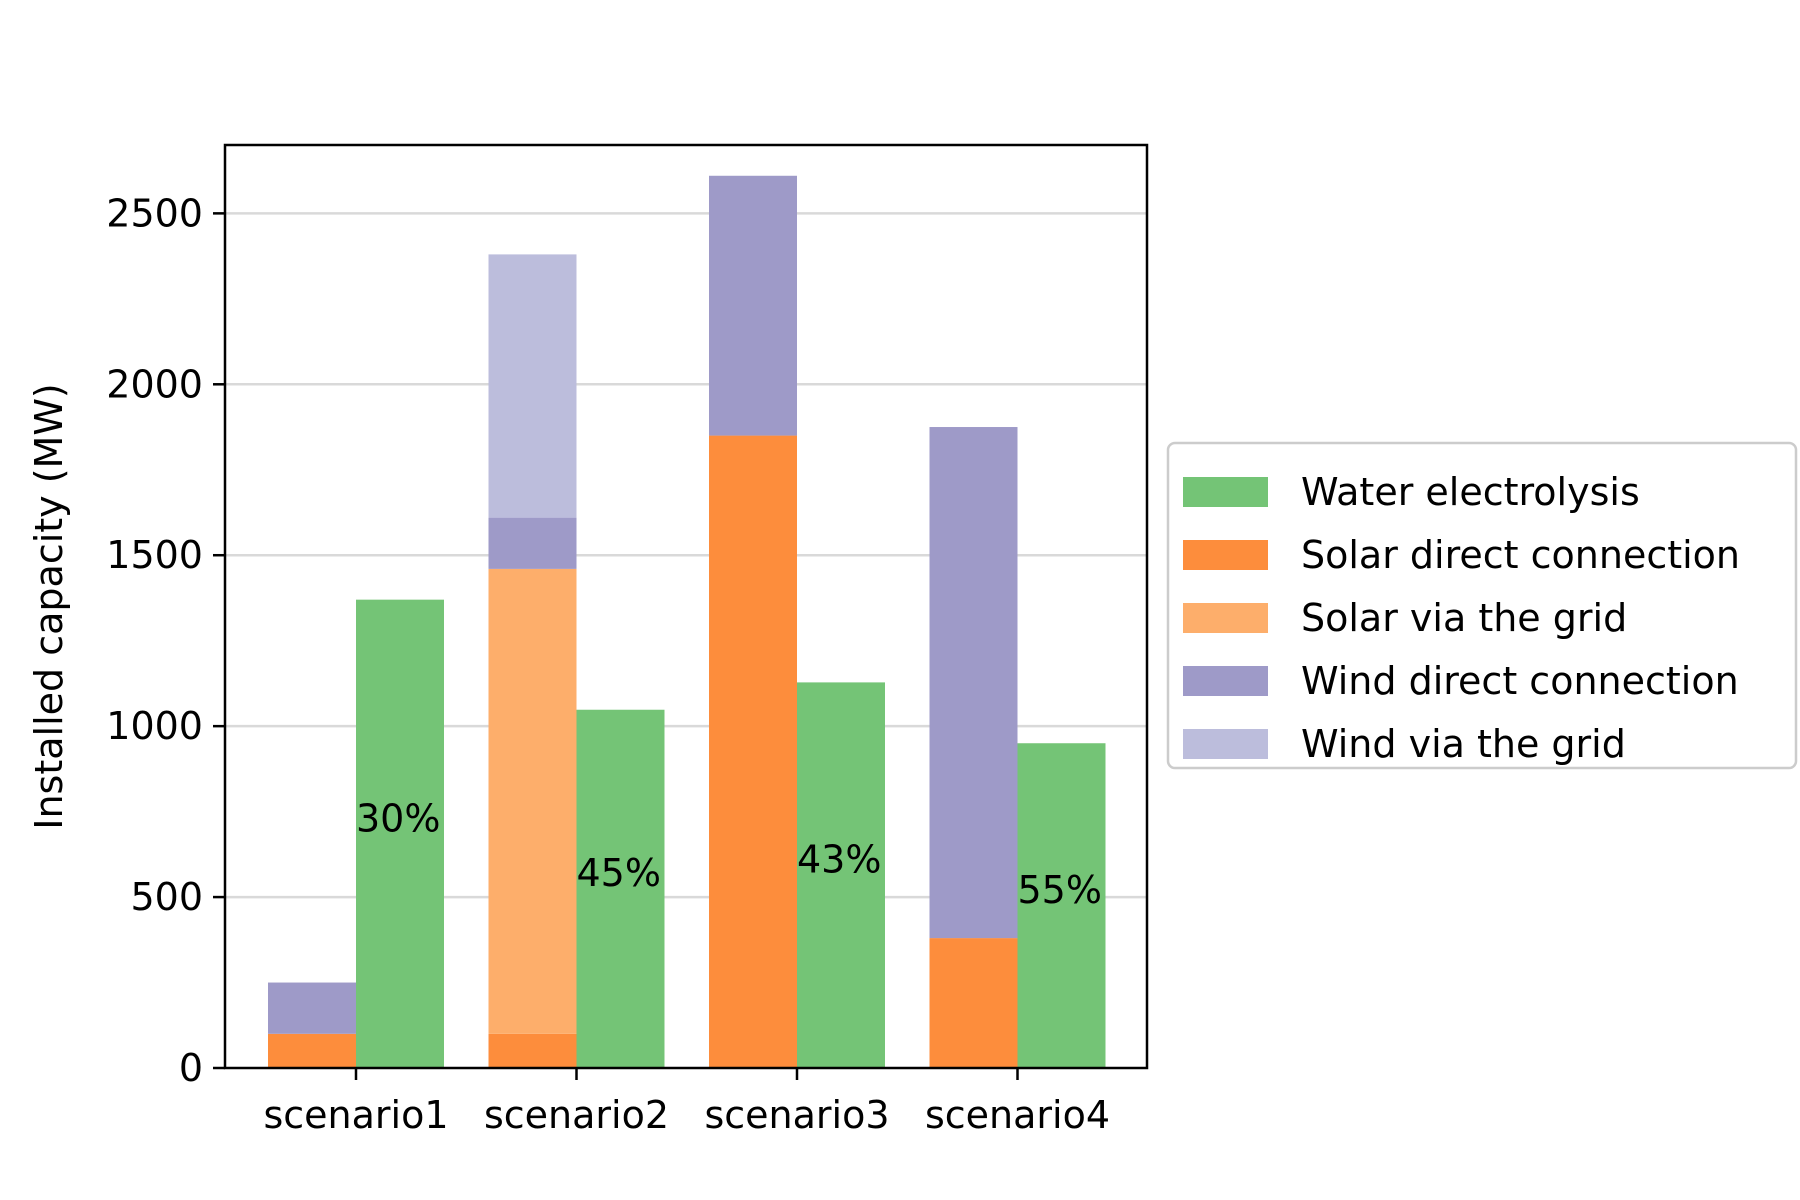 This screenshot has width=1800, height=1200. I want to click on legend-swatch-solar-via-the-grid, so click(1225, 618).